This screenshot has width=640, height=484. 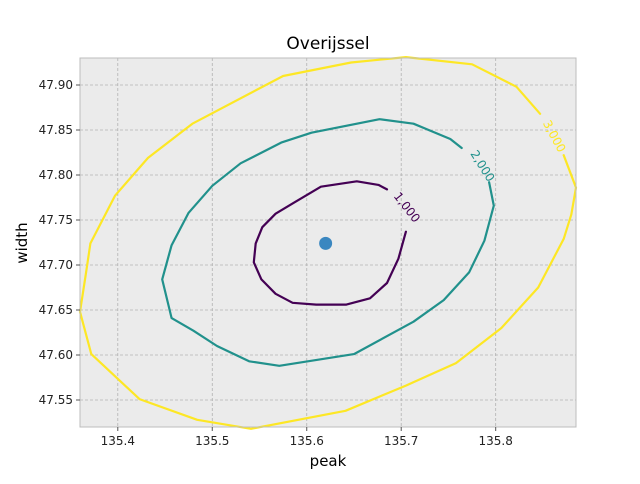 What do you see at coordinates (118, 441) in the screenshot?
I see `x-tick-label: 135.4` at bounding box center [118, 441].